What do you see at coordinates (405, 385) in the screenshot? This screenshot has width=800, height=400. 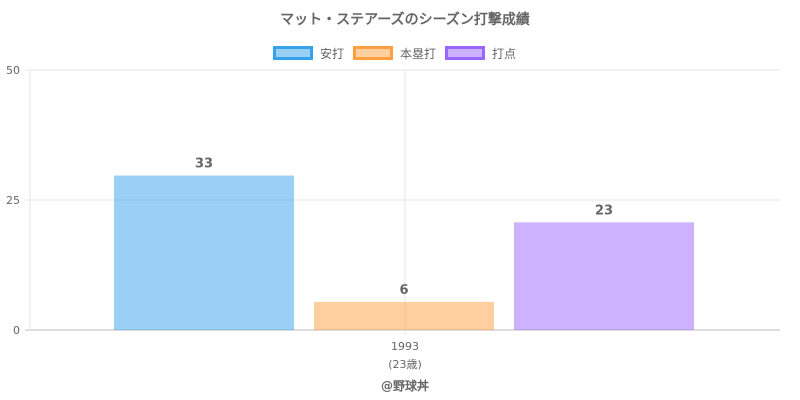 I see `footer-credit: @野球丼` at bounding box center [405, 385].